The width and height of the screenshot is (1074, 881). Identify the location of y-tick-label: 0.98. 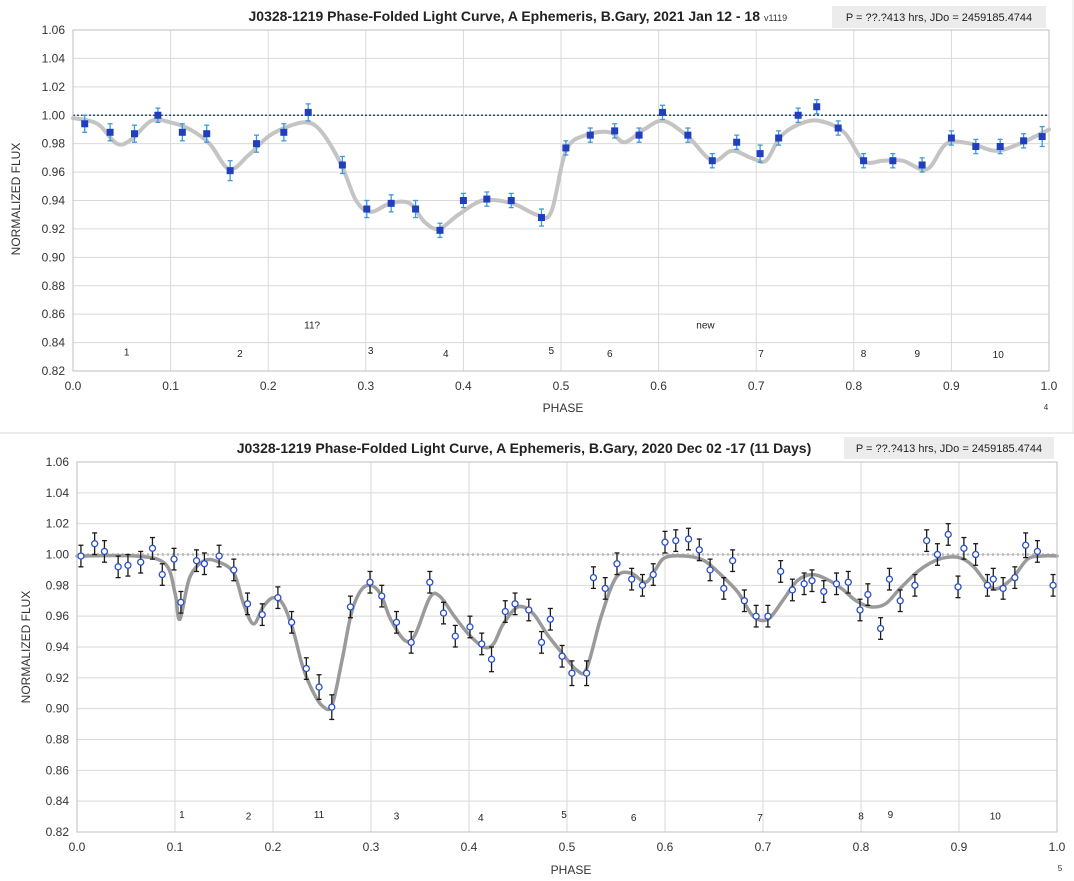
(58, 585).